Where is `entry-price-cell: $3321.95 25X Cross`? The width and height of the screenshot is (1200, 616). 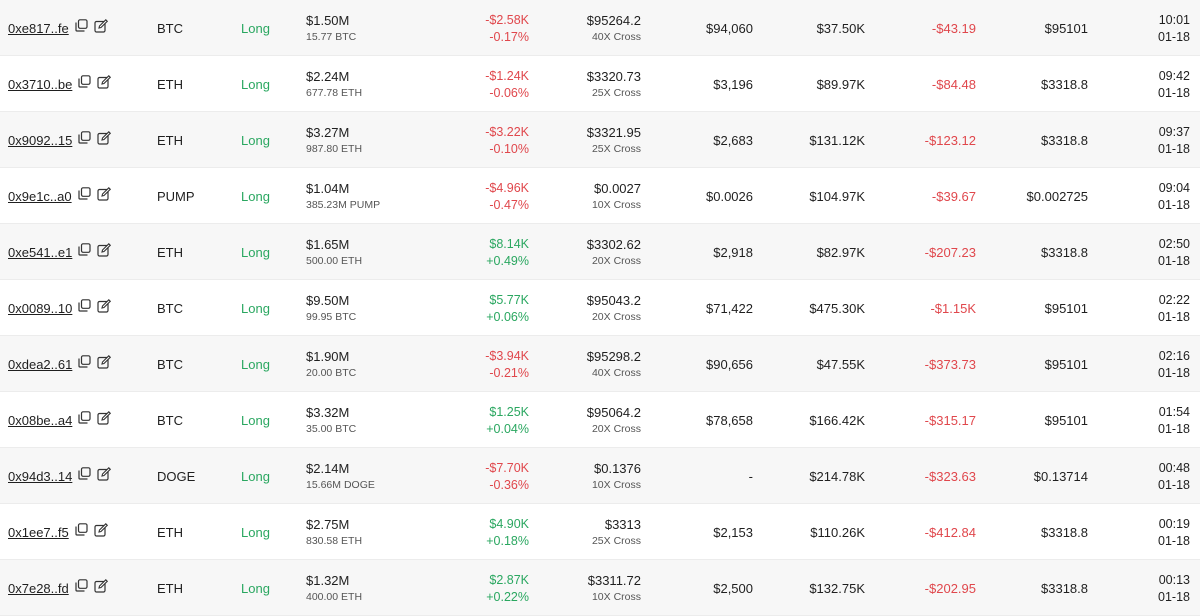 entry-price-cell: $3321.95 25X Cross is located at coordinates (614, 140).